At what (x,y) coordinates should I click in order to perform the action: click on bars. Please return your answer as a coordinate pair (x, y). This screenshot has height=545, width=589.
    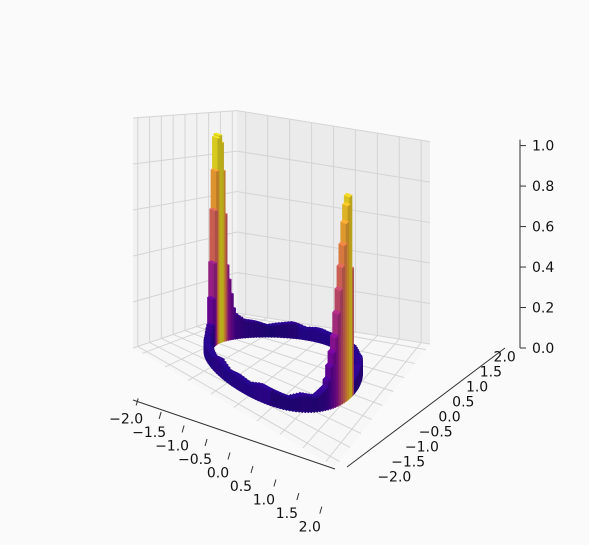
    Looking at the image, I should click on (283, 273).